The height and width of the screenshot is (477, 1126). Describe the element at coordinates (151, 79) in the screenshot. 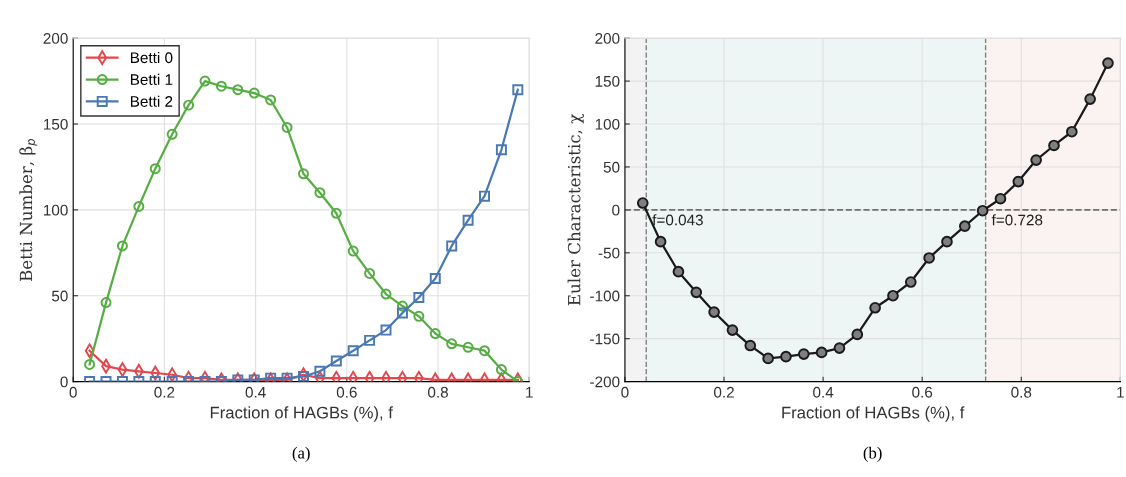

I see `legend-label: Betti 1` at that location.